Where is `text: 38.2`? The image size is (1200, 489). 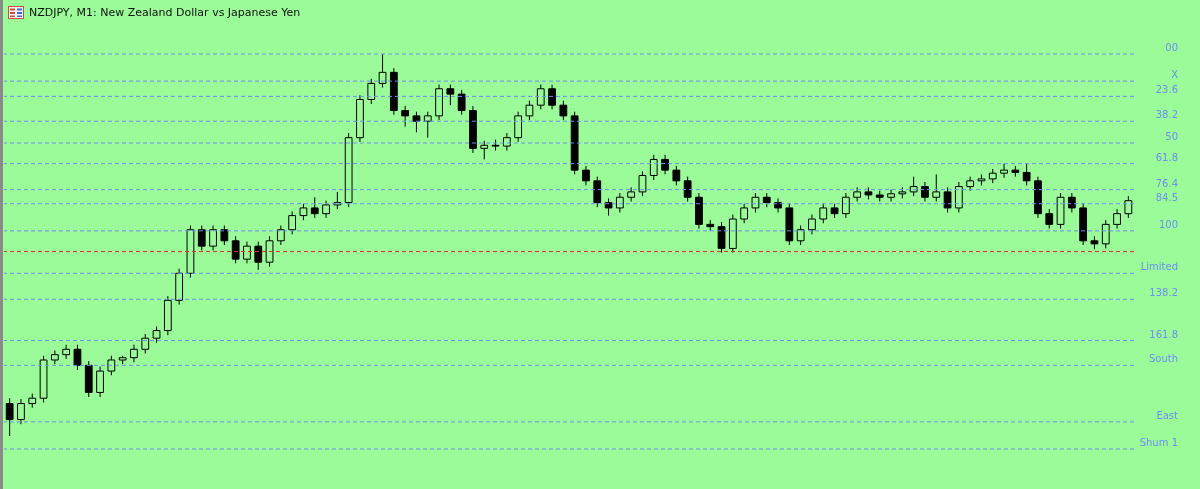
text: 38.2 is located at coordinates (1166, 115).